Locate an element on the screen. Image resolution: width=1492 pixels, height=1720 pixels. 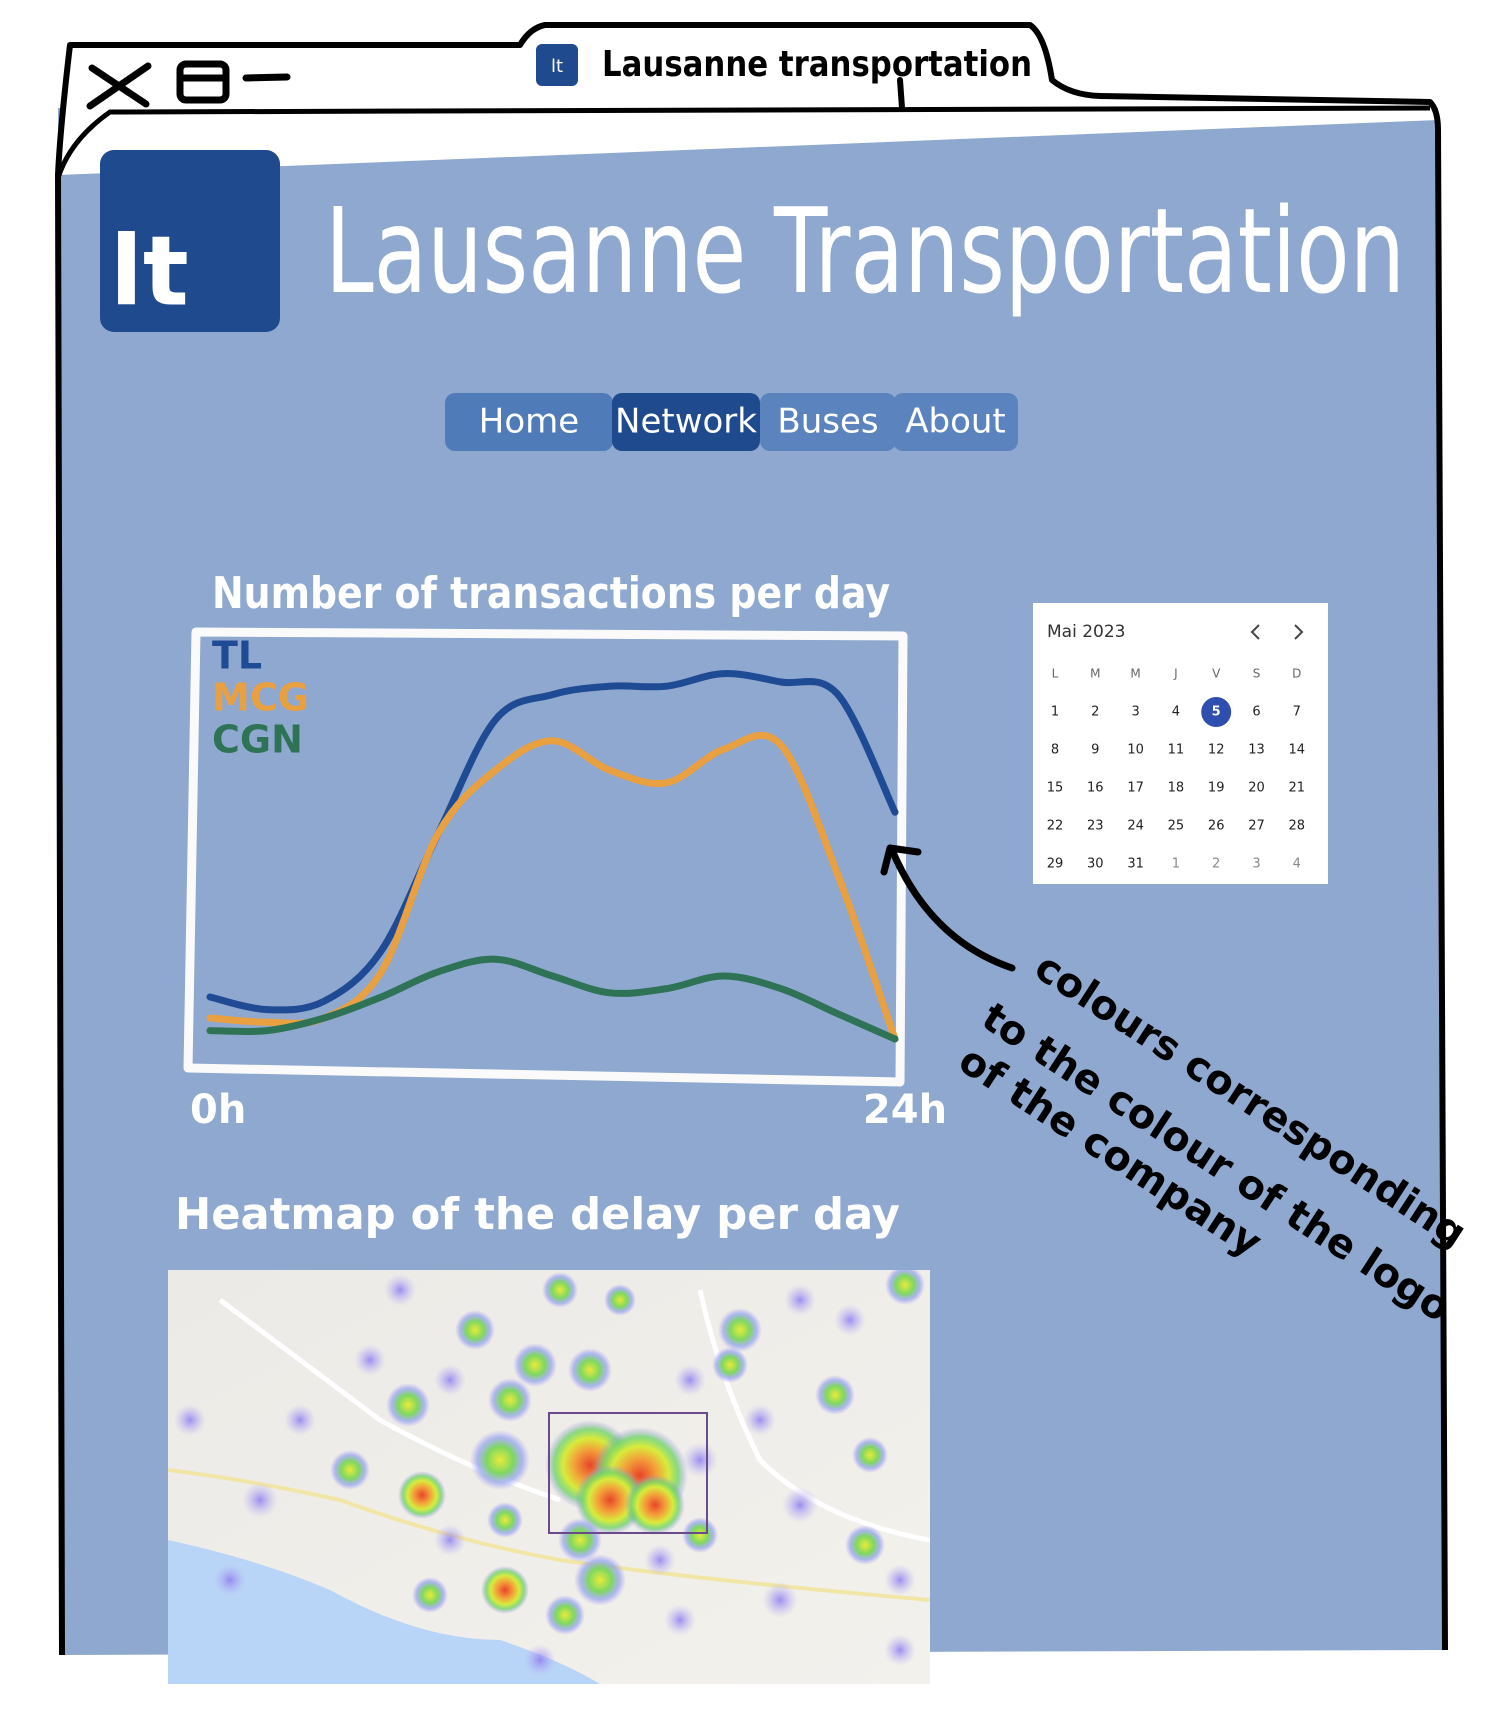
logo is located at coordinates (190, 241).